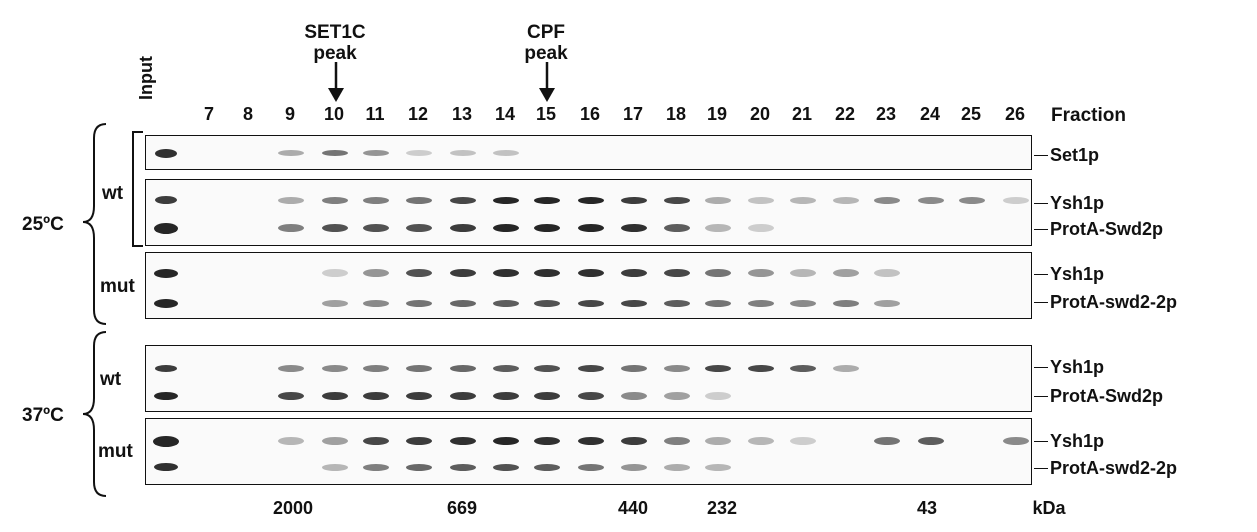 This screenshot has width=1257, height=532. I want to click on marker-669: 669, so click(462, 508).